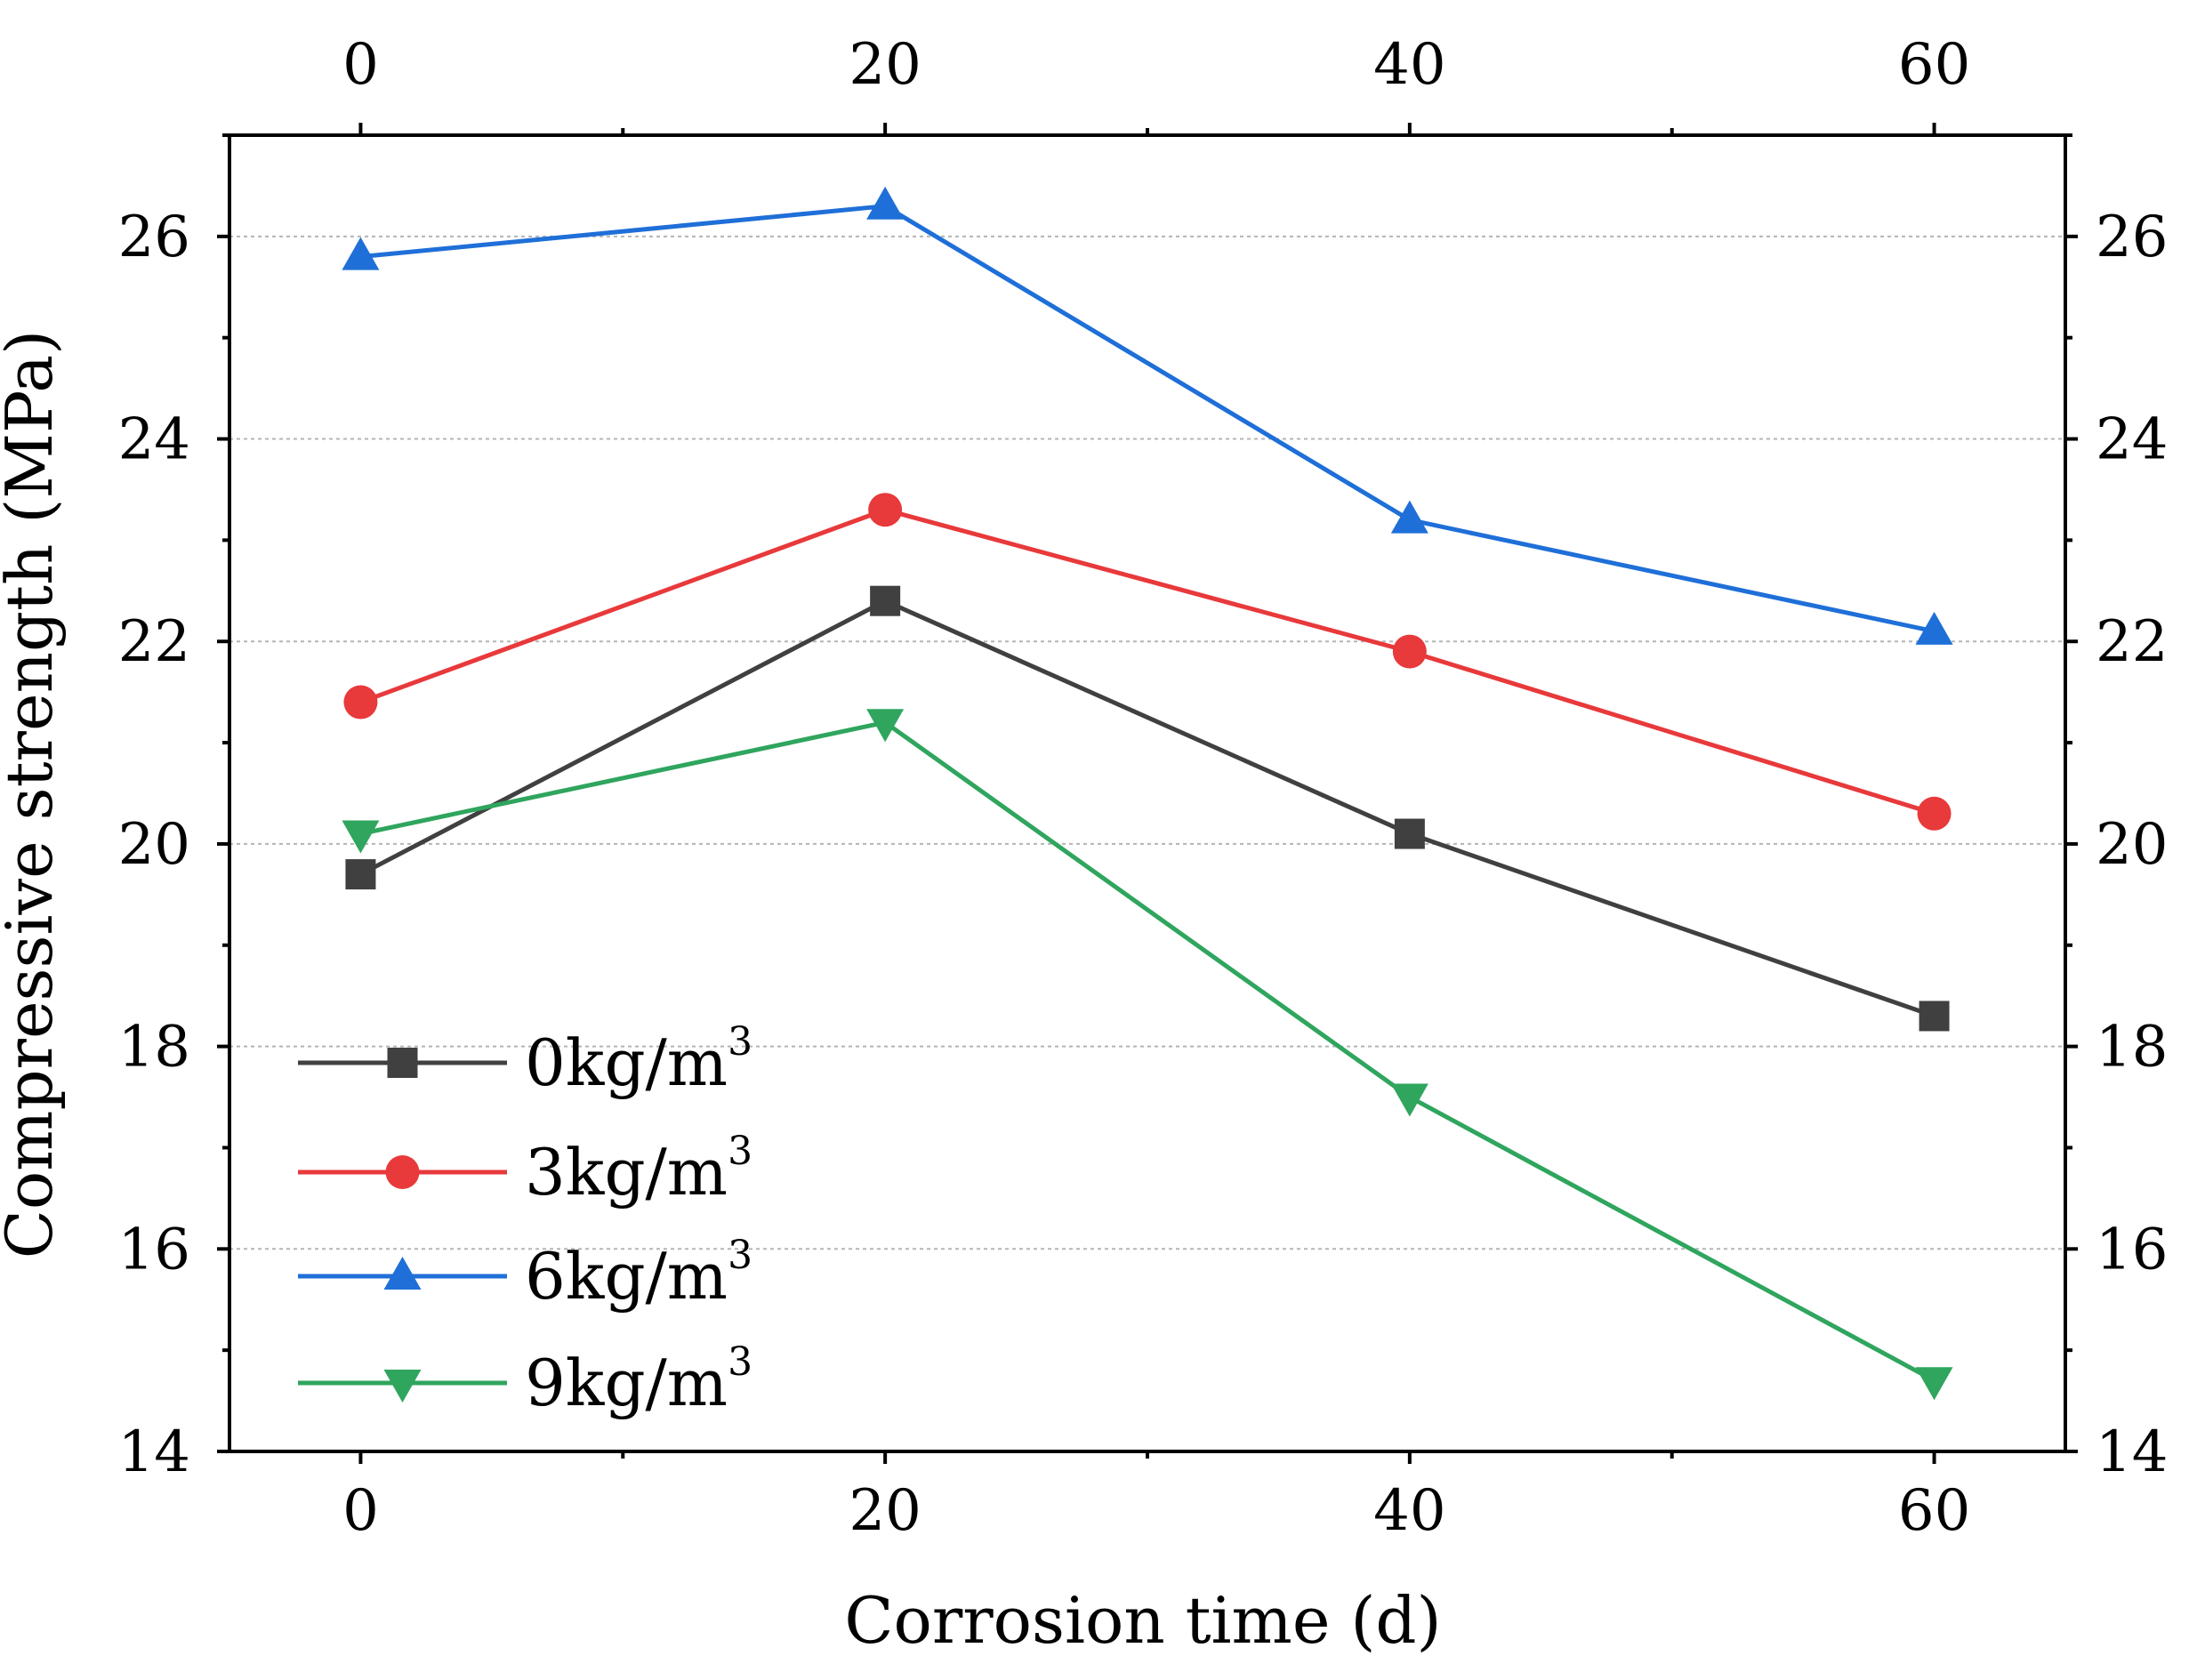  I want to click on y-tick-label-right: 24, so click(2132, 440).